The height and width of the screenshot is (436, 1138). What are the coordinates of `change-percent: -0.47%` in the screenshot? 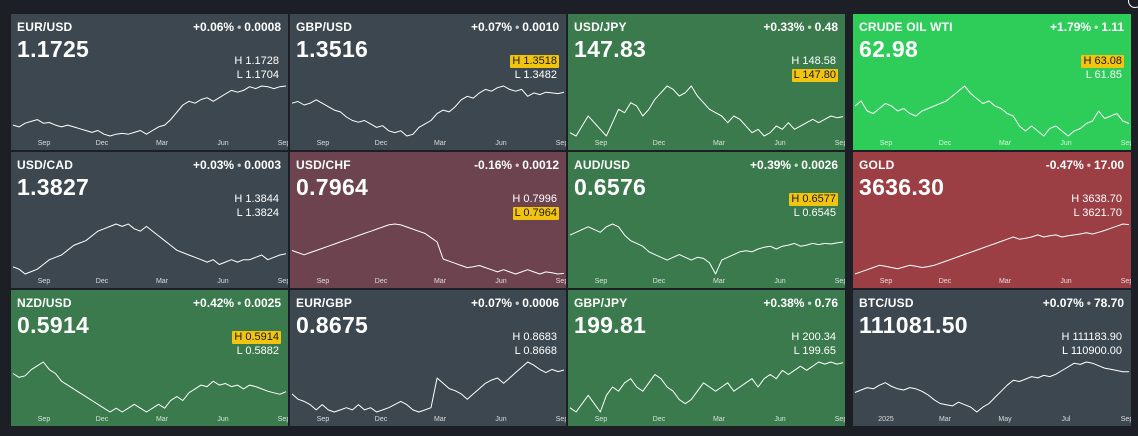 It's located at (1064, 165).